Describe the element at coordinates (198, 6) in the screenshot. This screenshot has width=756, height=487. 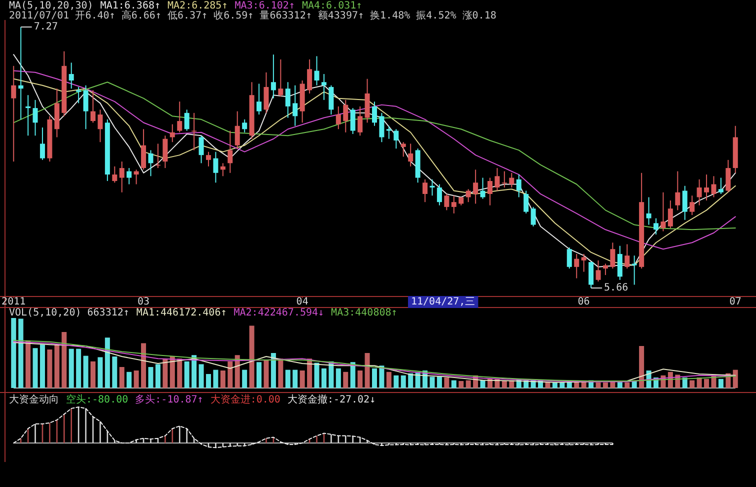
I see `text: MA2:6.285↑` at that location.